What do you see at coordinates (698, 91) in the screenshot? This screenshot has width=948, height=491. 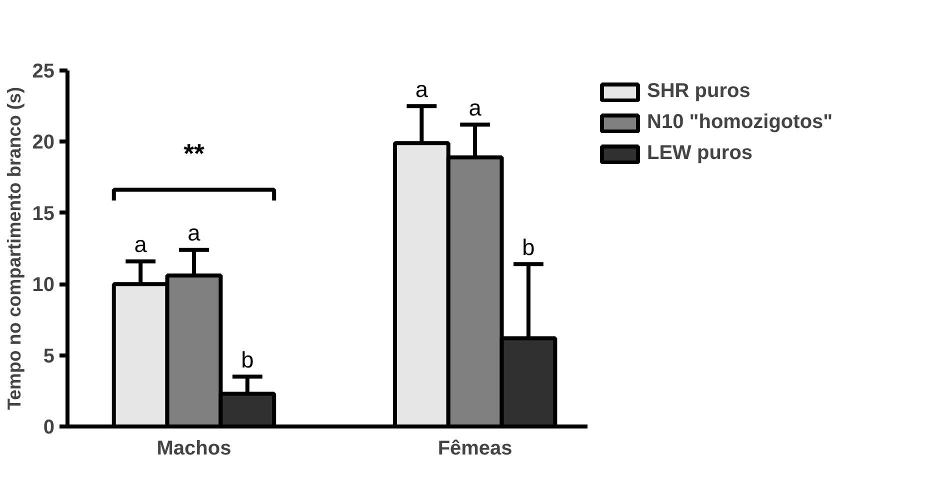 I see `legend-label: SHR puros` at bounding box center [698, 91].